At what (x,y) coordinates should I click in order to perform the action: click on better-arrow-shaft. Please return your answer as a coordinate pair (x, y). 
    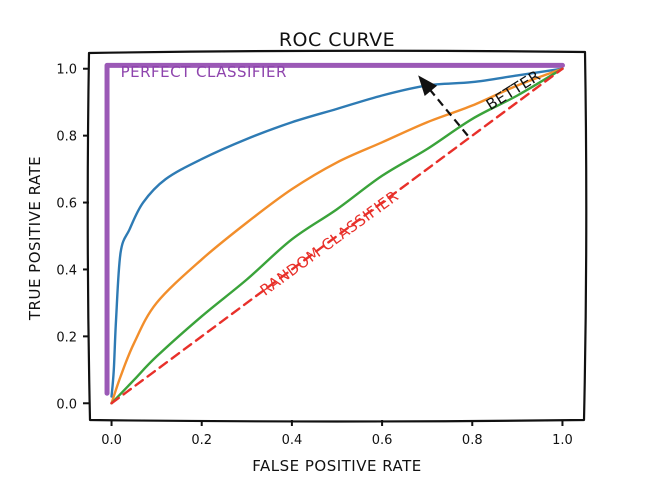
    Looking at the image, I should click on (446, 109).